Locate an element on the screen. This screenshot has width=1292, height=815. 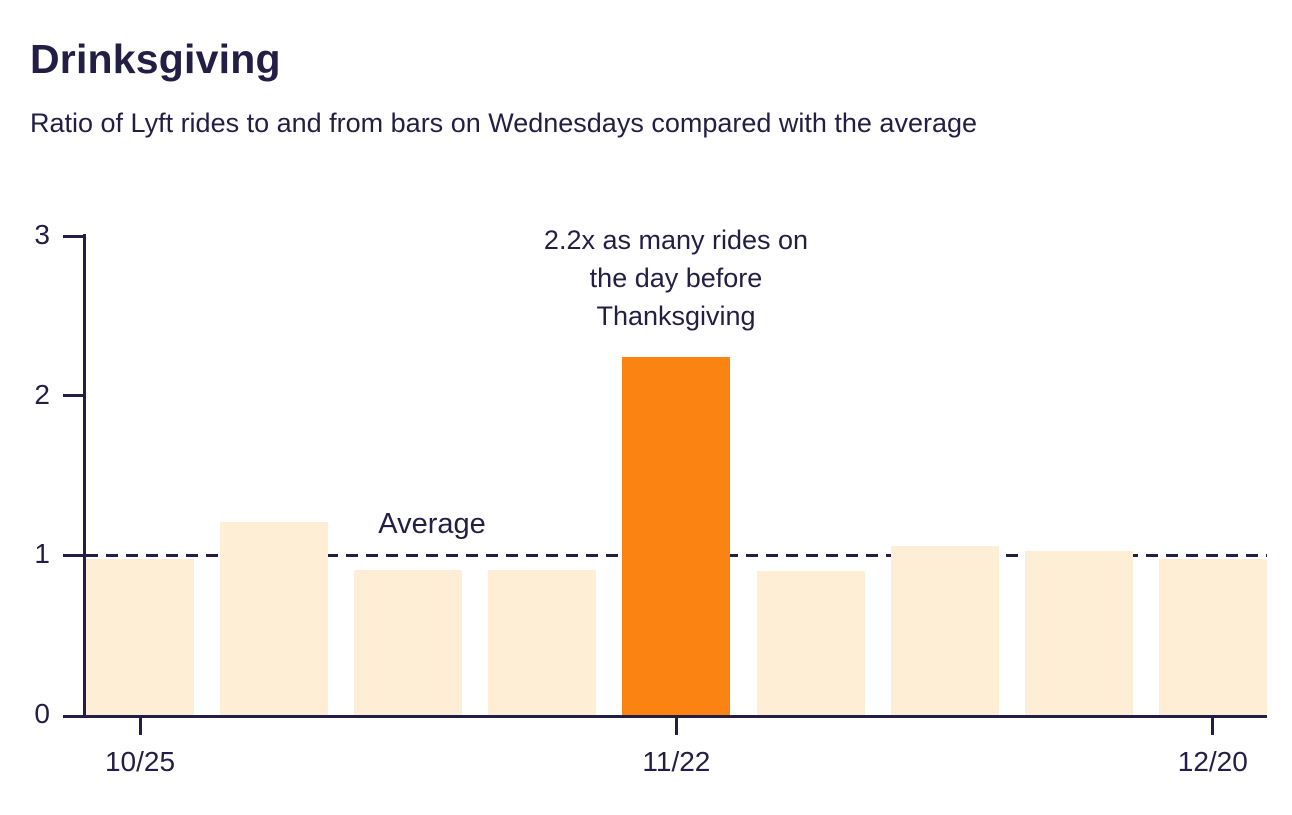
x-axis-line is located at coordinates (665, 716).